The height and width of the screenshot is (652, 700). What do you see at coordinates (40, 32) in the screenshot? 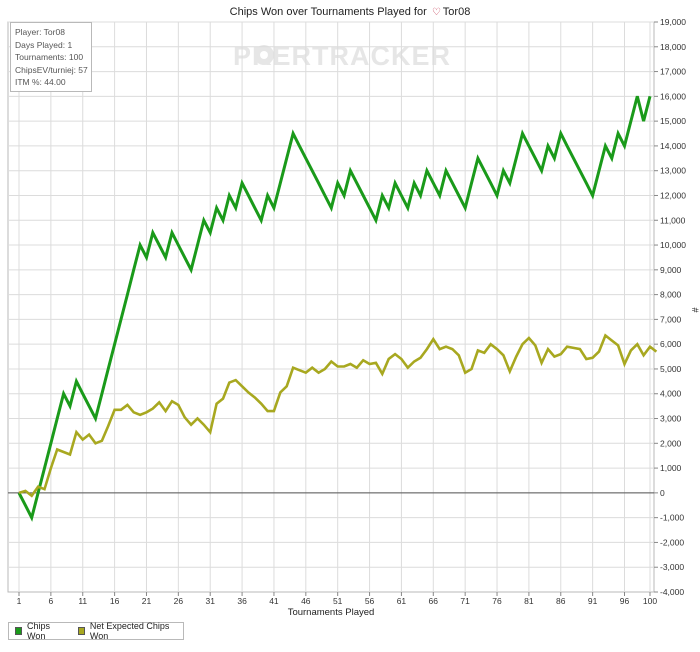
I see `stats-player: Player: Tor08` at bounding box center [40, 32].